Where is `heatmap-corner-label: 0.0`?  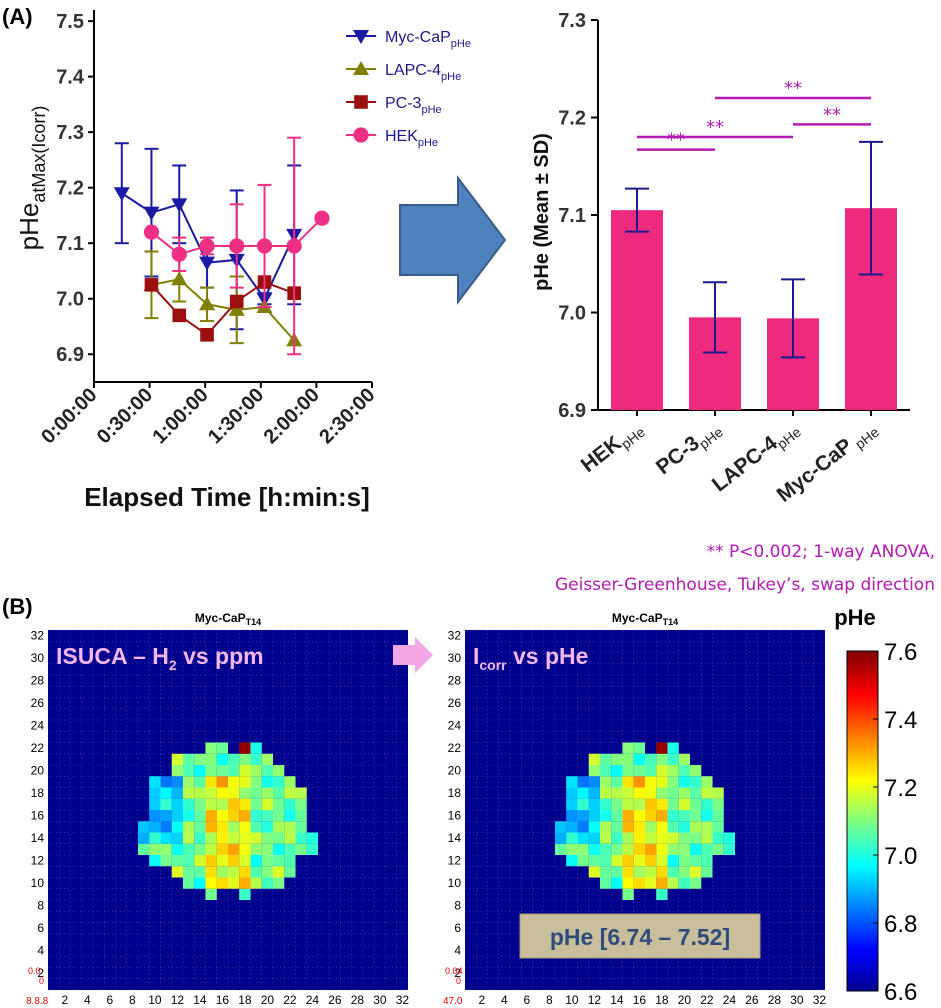
heatmap-corner-label: 0.0 is located at coordinates (34, 971).